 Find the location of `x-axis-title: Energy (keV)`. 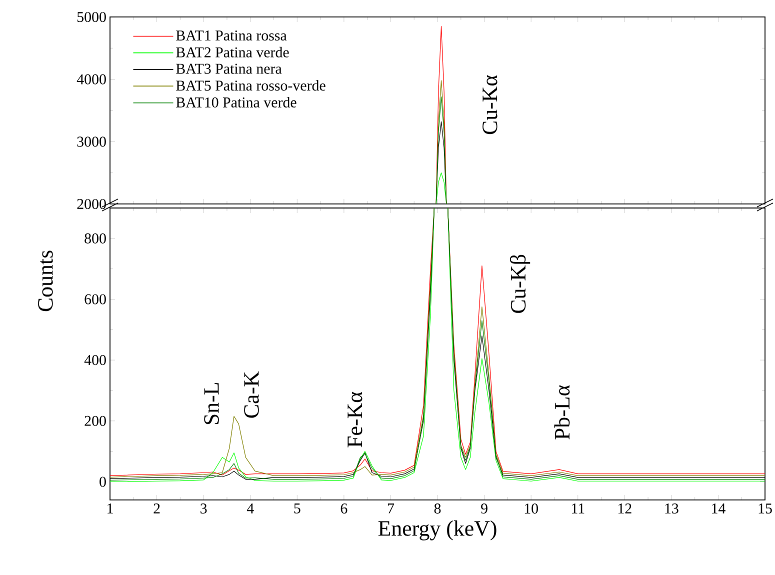

x-axis-title: Energy (keV) is located at coordinates (437, 530).